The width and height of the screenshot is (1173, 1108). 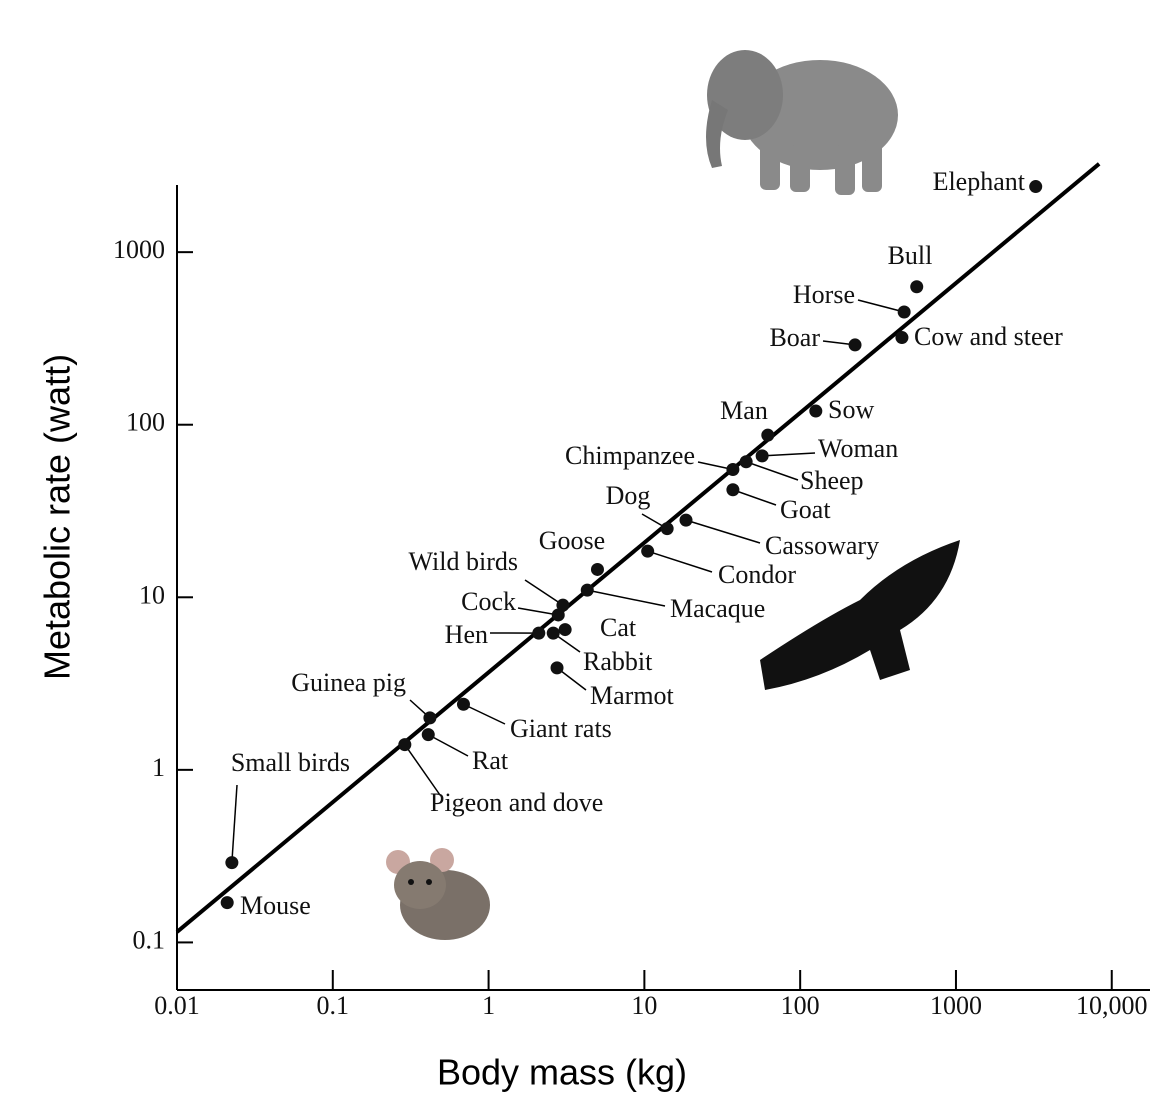 What do you see at coordinates (57, 517) in the screenshot?
I see `y-axis-title: Metabolic rate (watt)` at bounding box center [57, 517].